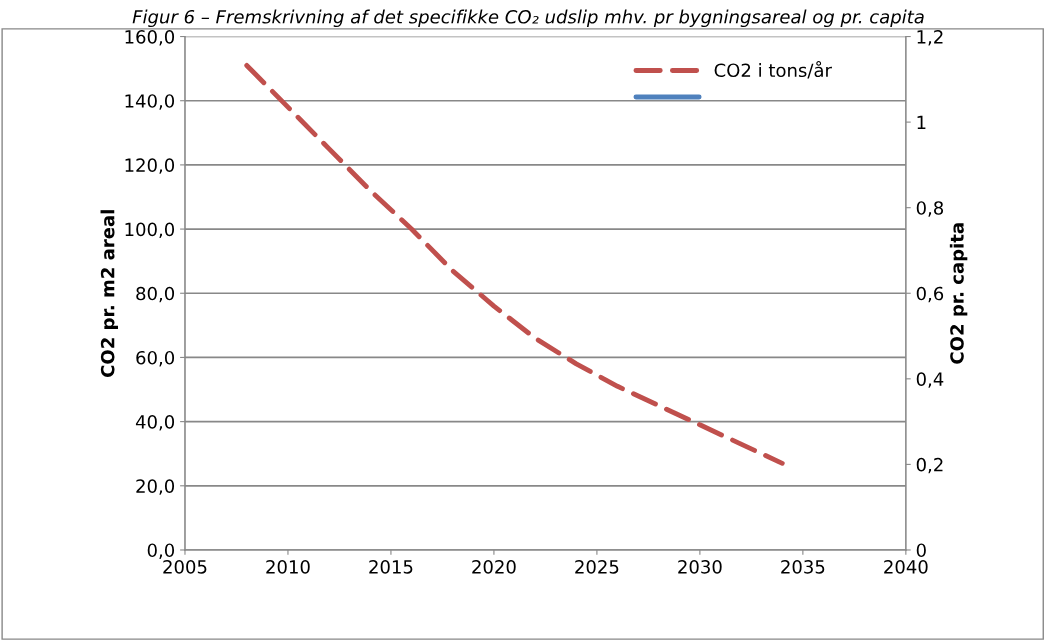 The height and width of the screenshot is (641, 1057). Describe the element at coordinates (930, 380) in the screenshot. I see `y2-tick-label: 0,4` at that location.